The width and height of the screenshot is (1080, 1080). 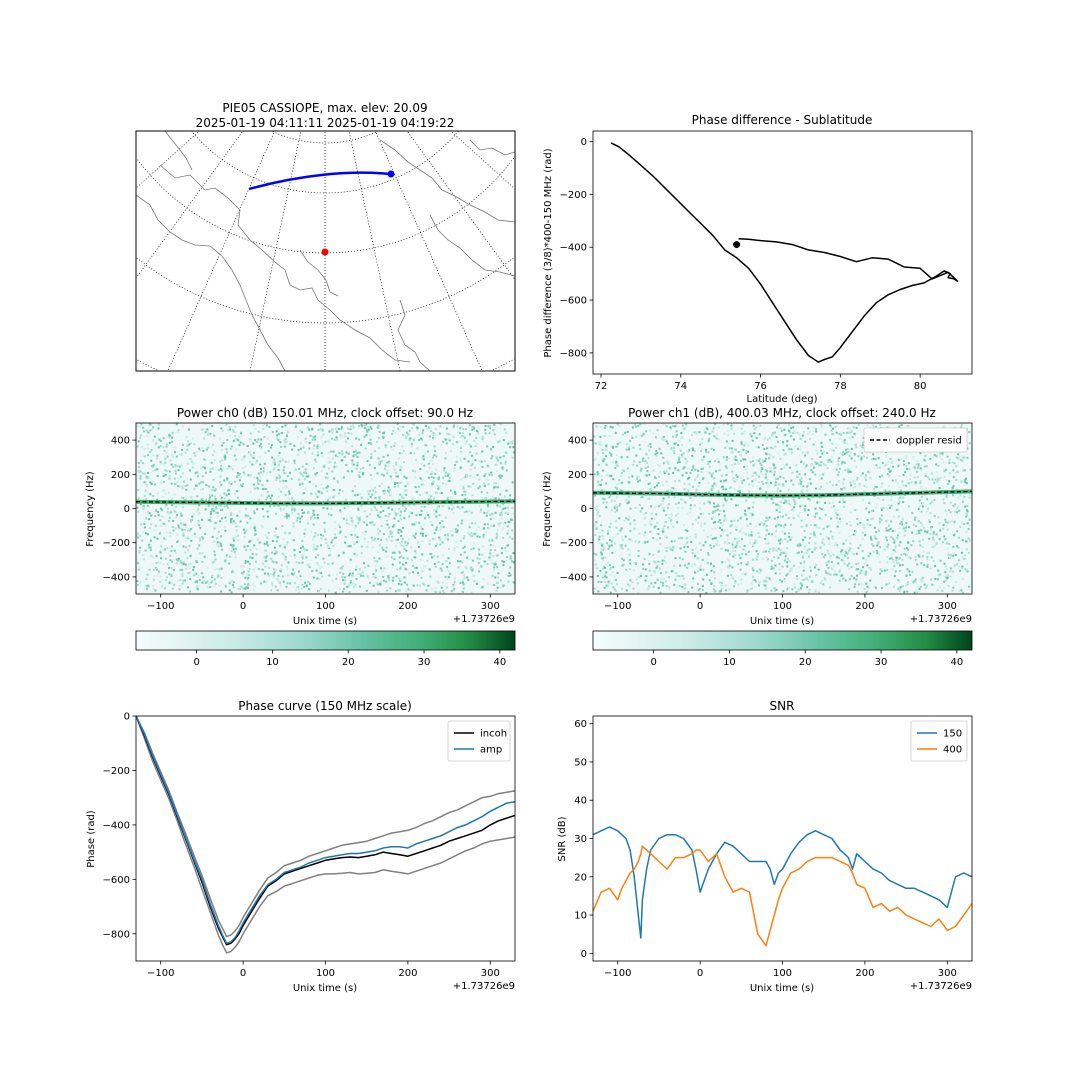 I want to click on satellite-marker, so click(x=391, y=174).